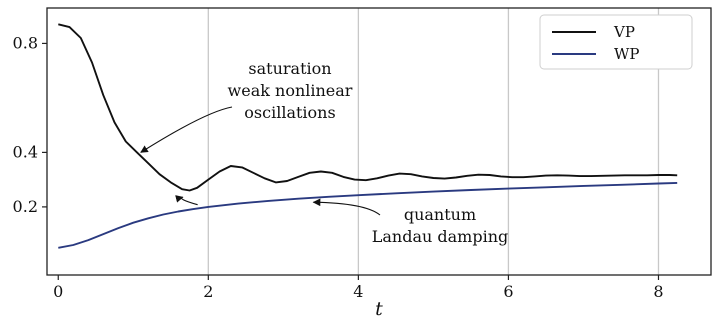 This screenshot has height=321, width=723. I want to click on legend-box, so click(616, 42).